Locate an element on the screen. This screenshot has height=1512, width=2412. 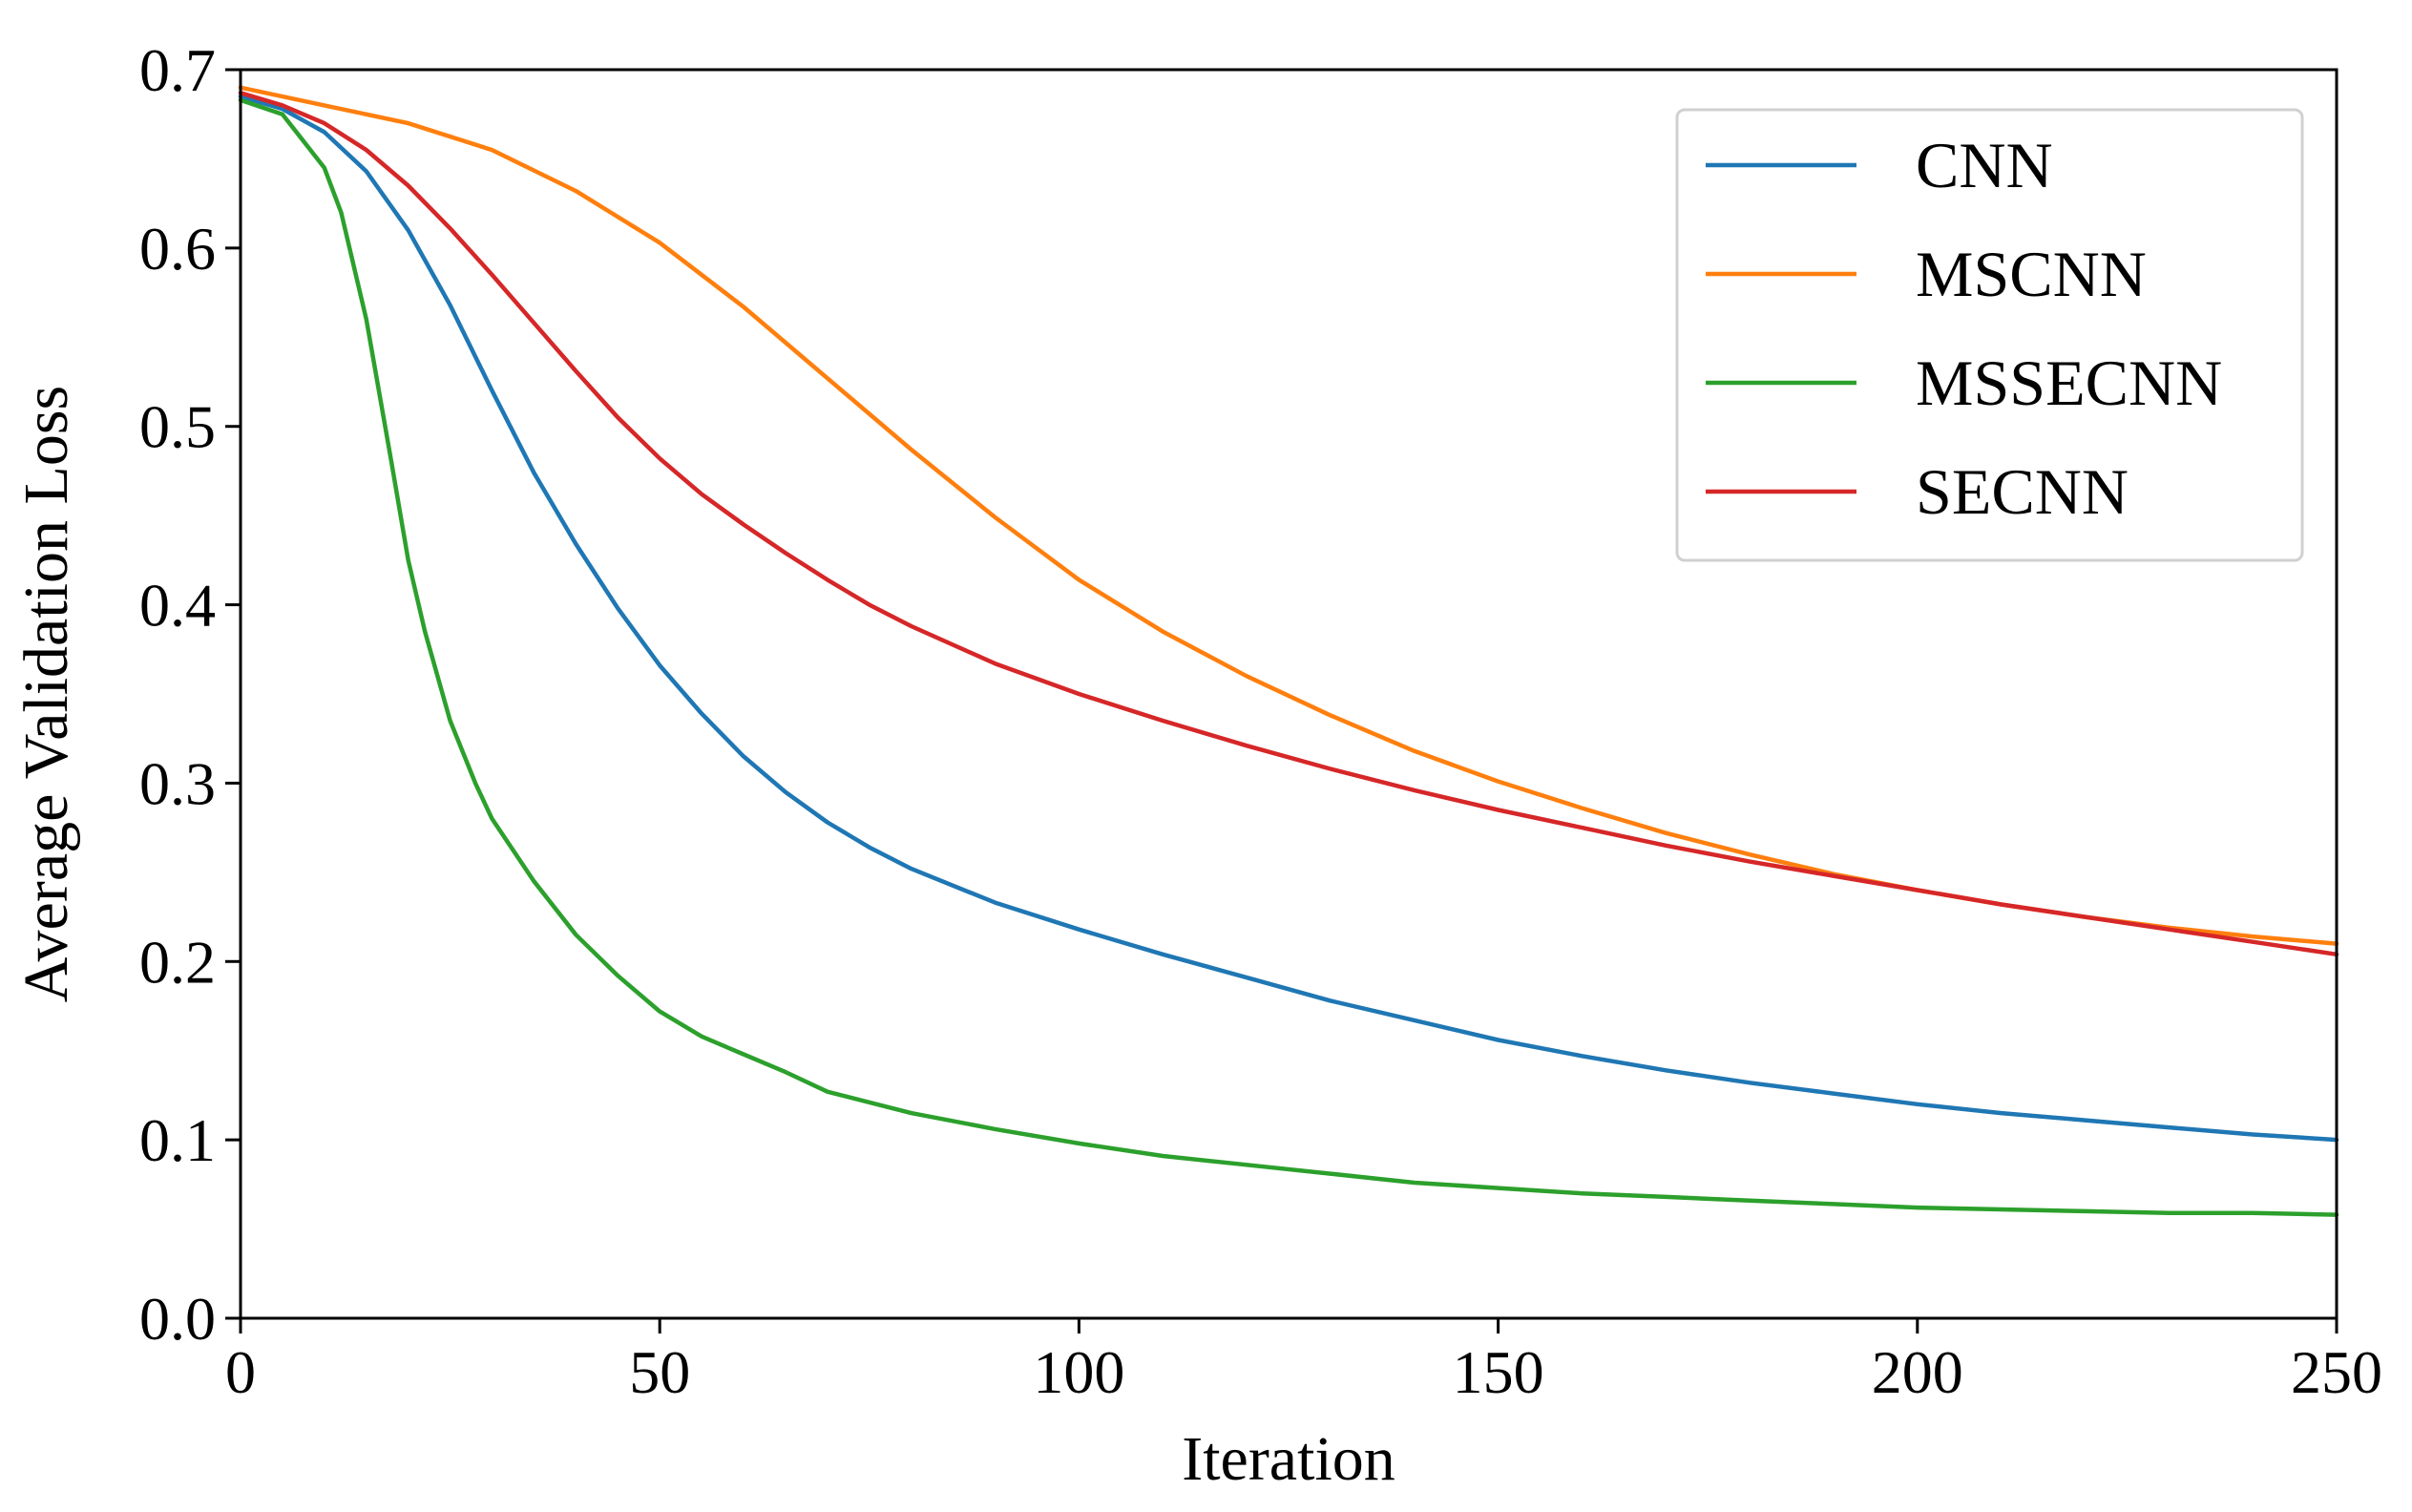
x-tick-label: 50 is located at coordinates (659, 1372).